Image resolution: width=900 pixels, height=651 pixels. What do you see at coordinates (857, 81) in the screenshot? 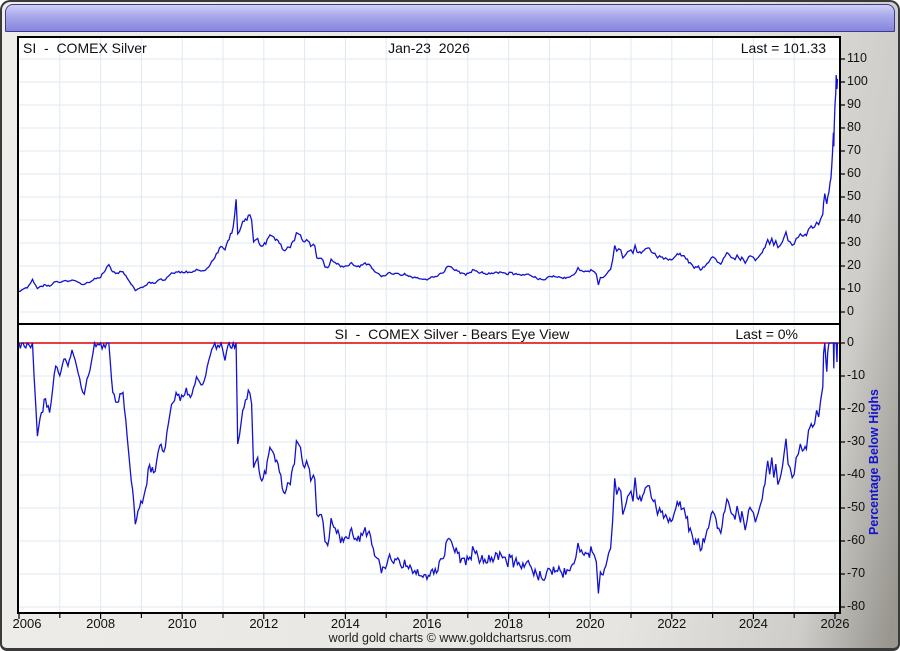
I see `y-tick-label: 100` at bounding box center [857, 81].